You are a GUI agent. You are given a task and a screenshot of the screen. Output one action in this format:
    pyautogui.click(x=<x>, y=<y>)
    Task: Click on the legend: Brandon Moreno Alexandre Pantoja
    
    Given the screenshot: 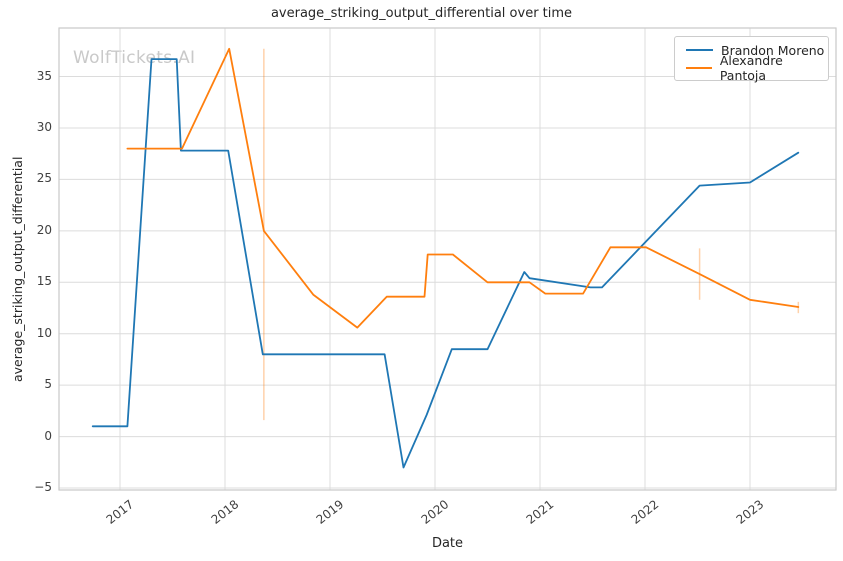 What is the action you would take?
    pyautogui.click(x=751, y=59)
    